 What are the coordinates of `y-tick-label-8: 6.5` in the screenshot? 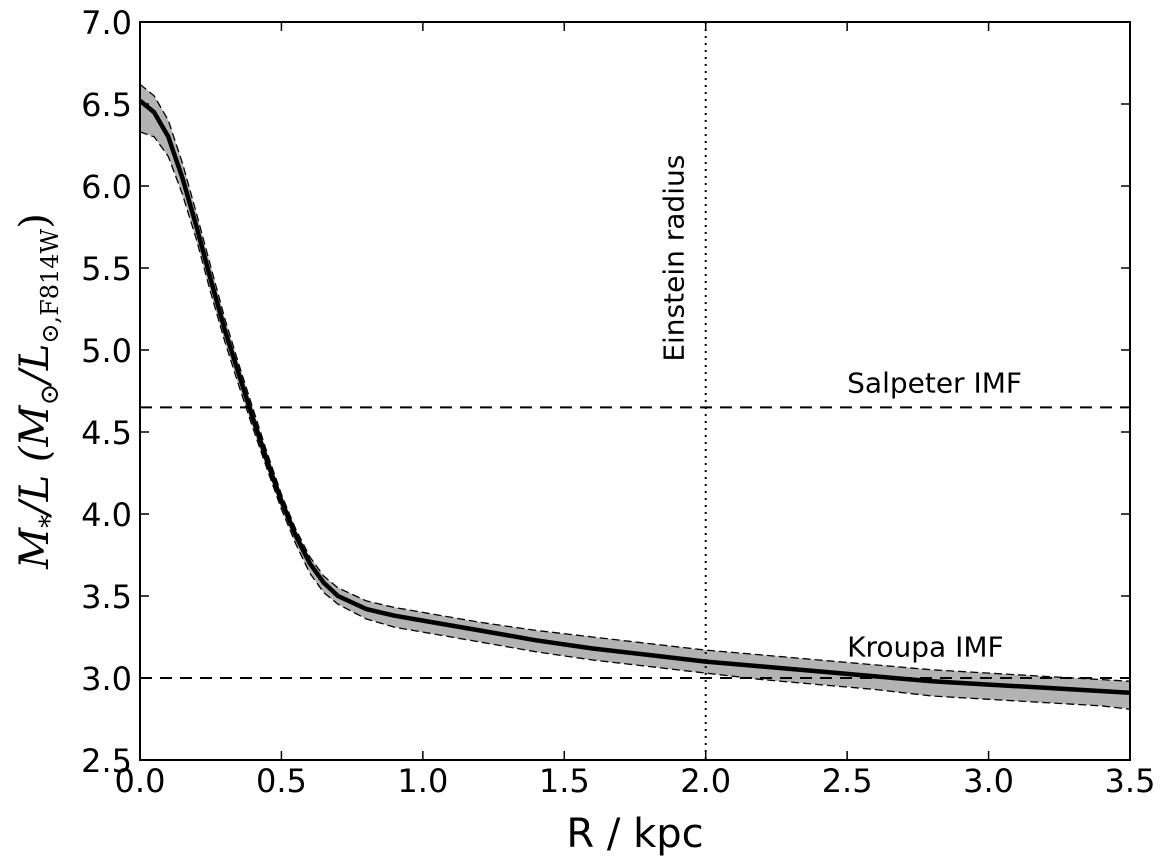 It's located at (106, 105).